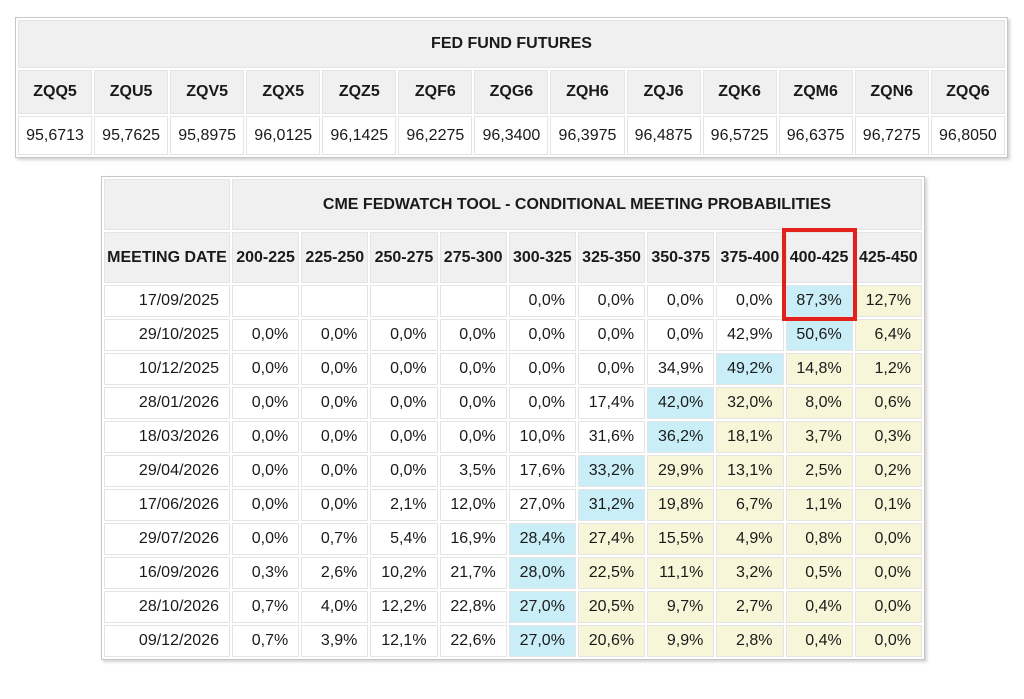 The height and width of the screenshot is (699, 1024). Describe the element at coordinates (663, 135) in the screenshot. I see `contract-price-ZQJ6: 96,4875` at that location.